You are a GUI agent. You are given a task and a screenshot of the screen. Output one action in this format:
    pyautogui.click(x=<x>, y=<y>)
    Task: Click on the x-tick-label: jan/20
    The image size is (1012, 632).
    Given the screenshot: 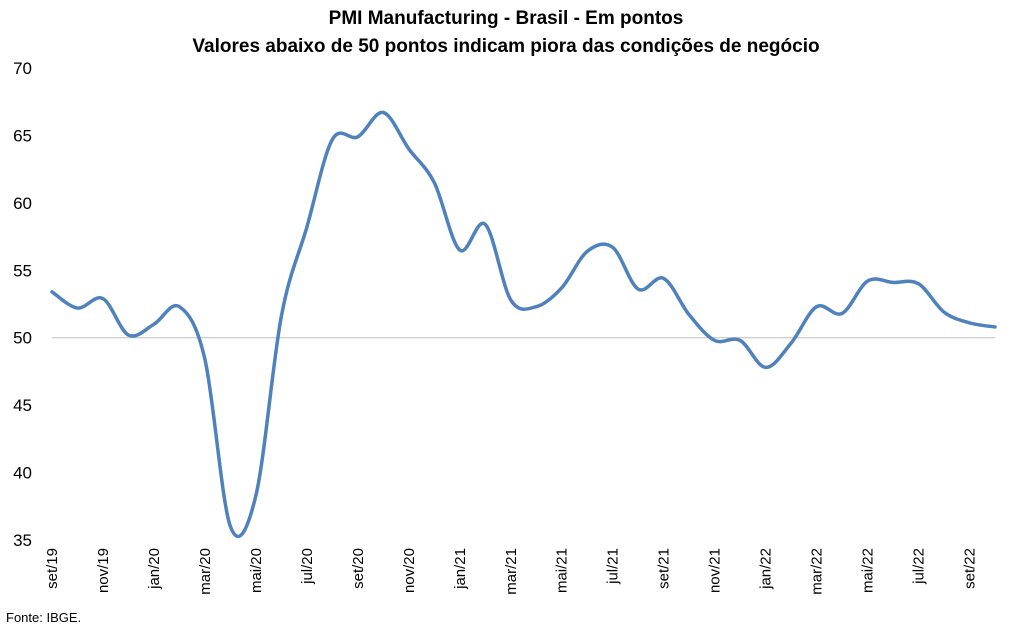 What is the action you would take?
    pyautogui.click(x=154, y=569)
    